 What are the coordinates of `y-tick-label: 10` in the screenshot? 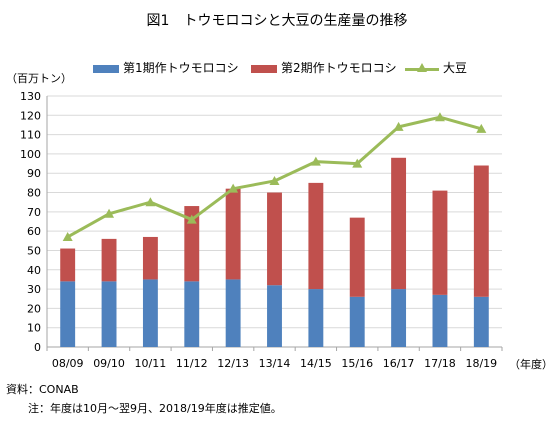 It's located at (34, 328).